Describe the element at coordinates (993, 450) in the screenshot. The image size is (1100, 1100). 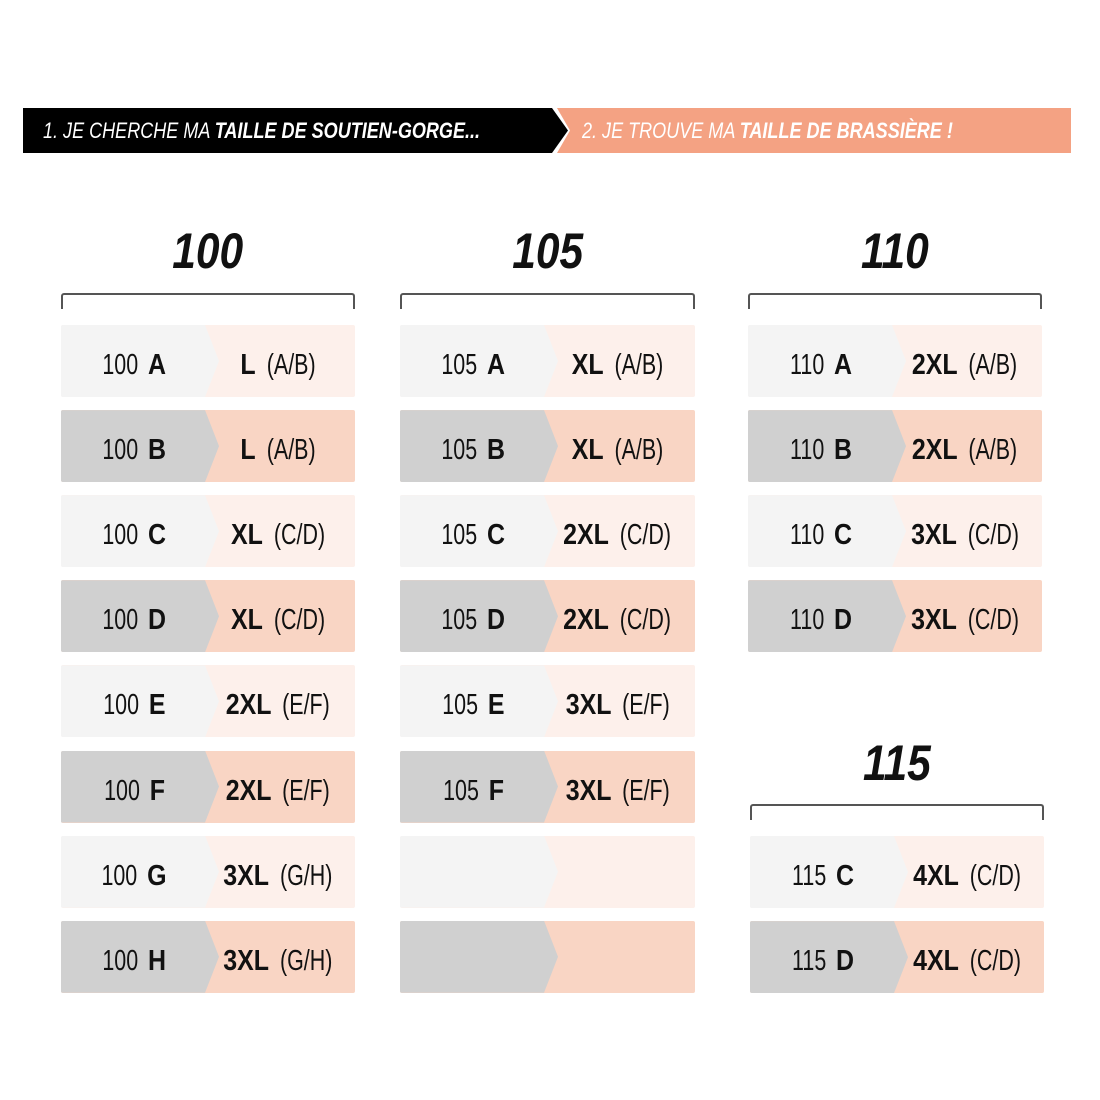
I see `cup-range: (A/B)` at that location.